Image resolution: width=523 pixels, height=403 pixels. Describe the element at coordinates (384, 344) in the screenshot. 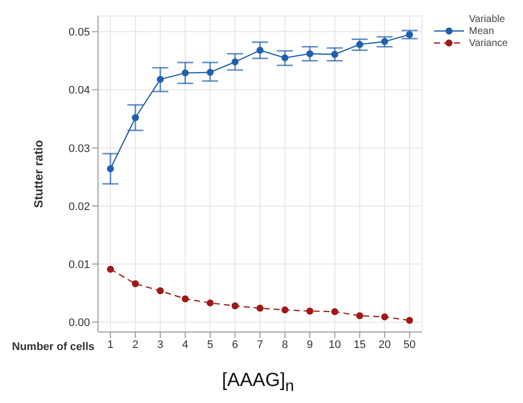

I see `x-tick-label: 20` at that location.